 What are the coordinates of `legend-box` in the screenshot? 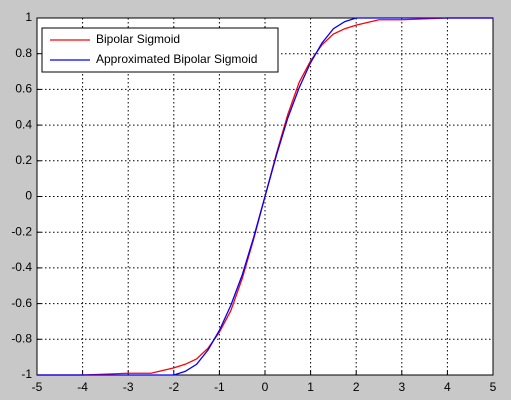 It's located at (160, 50).